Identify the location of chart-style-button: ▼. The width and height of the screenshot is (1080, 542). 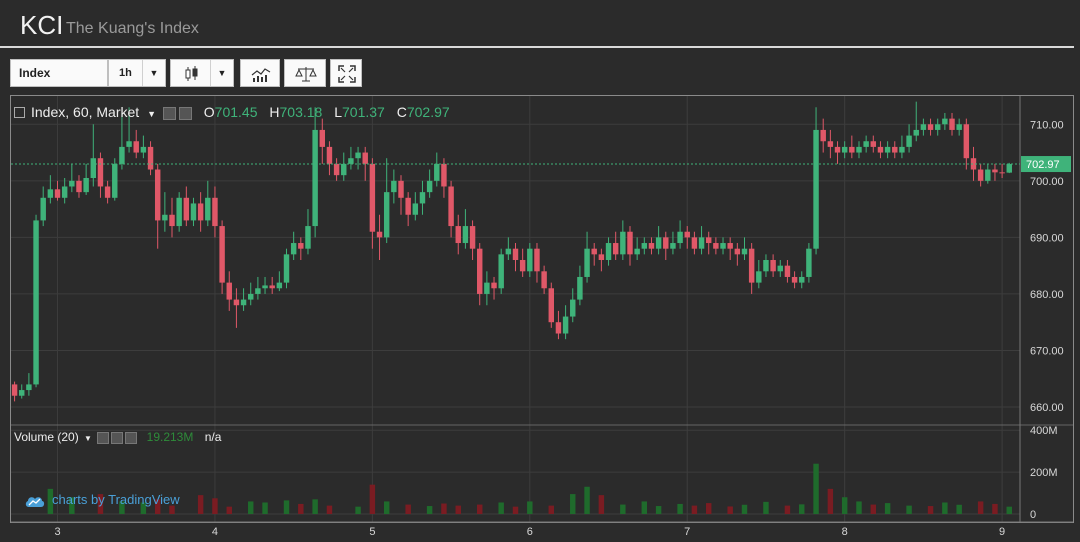
(202, 73).